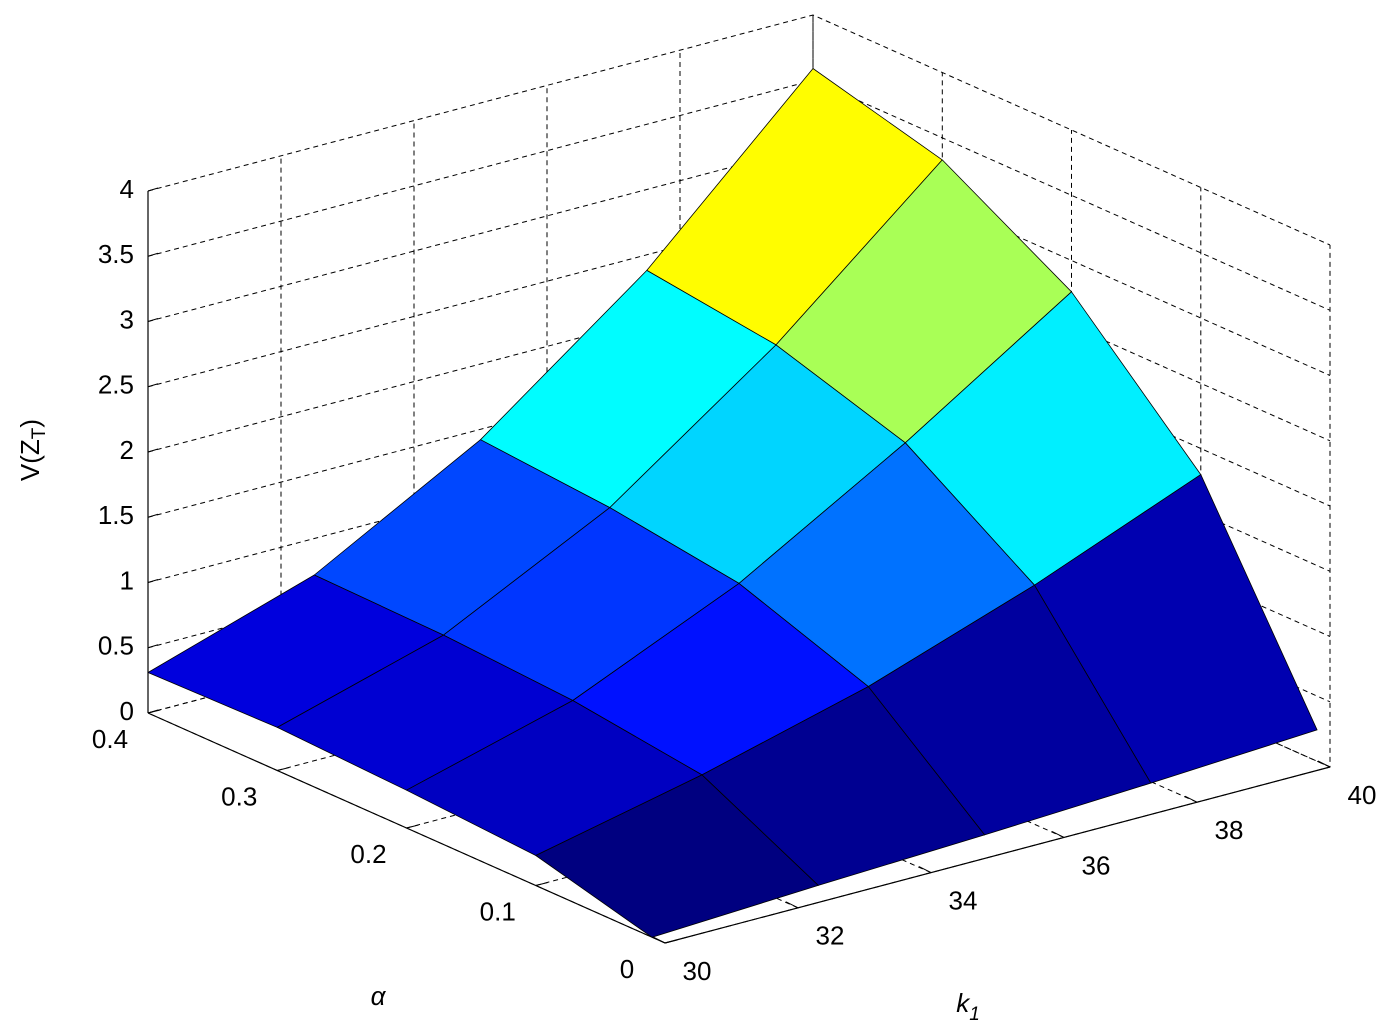 The height and width of the screenshot is (1036, 1393). Describe the element at coordinates (368, 854) in the screenshot. I see `y-tick-label: 0.2` at that location.